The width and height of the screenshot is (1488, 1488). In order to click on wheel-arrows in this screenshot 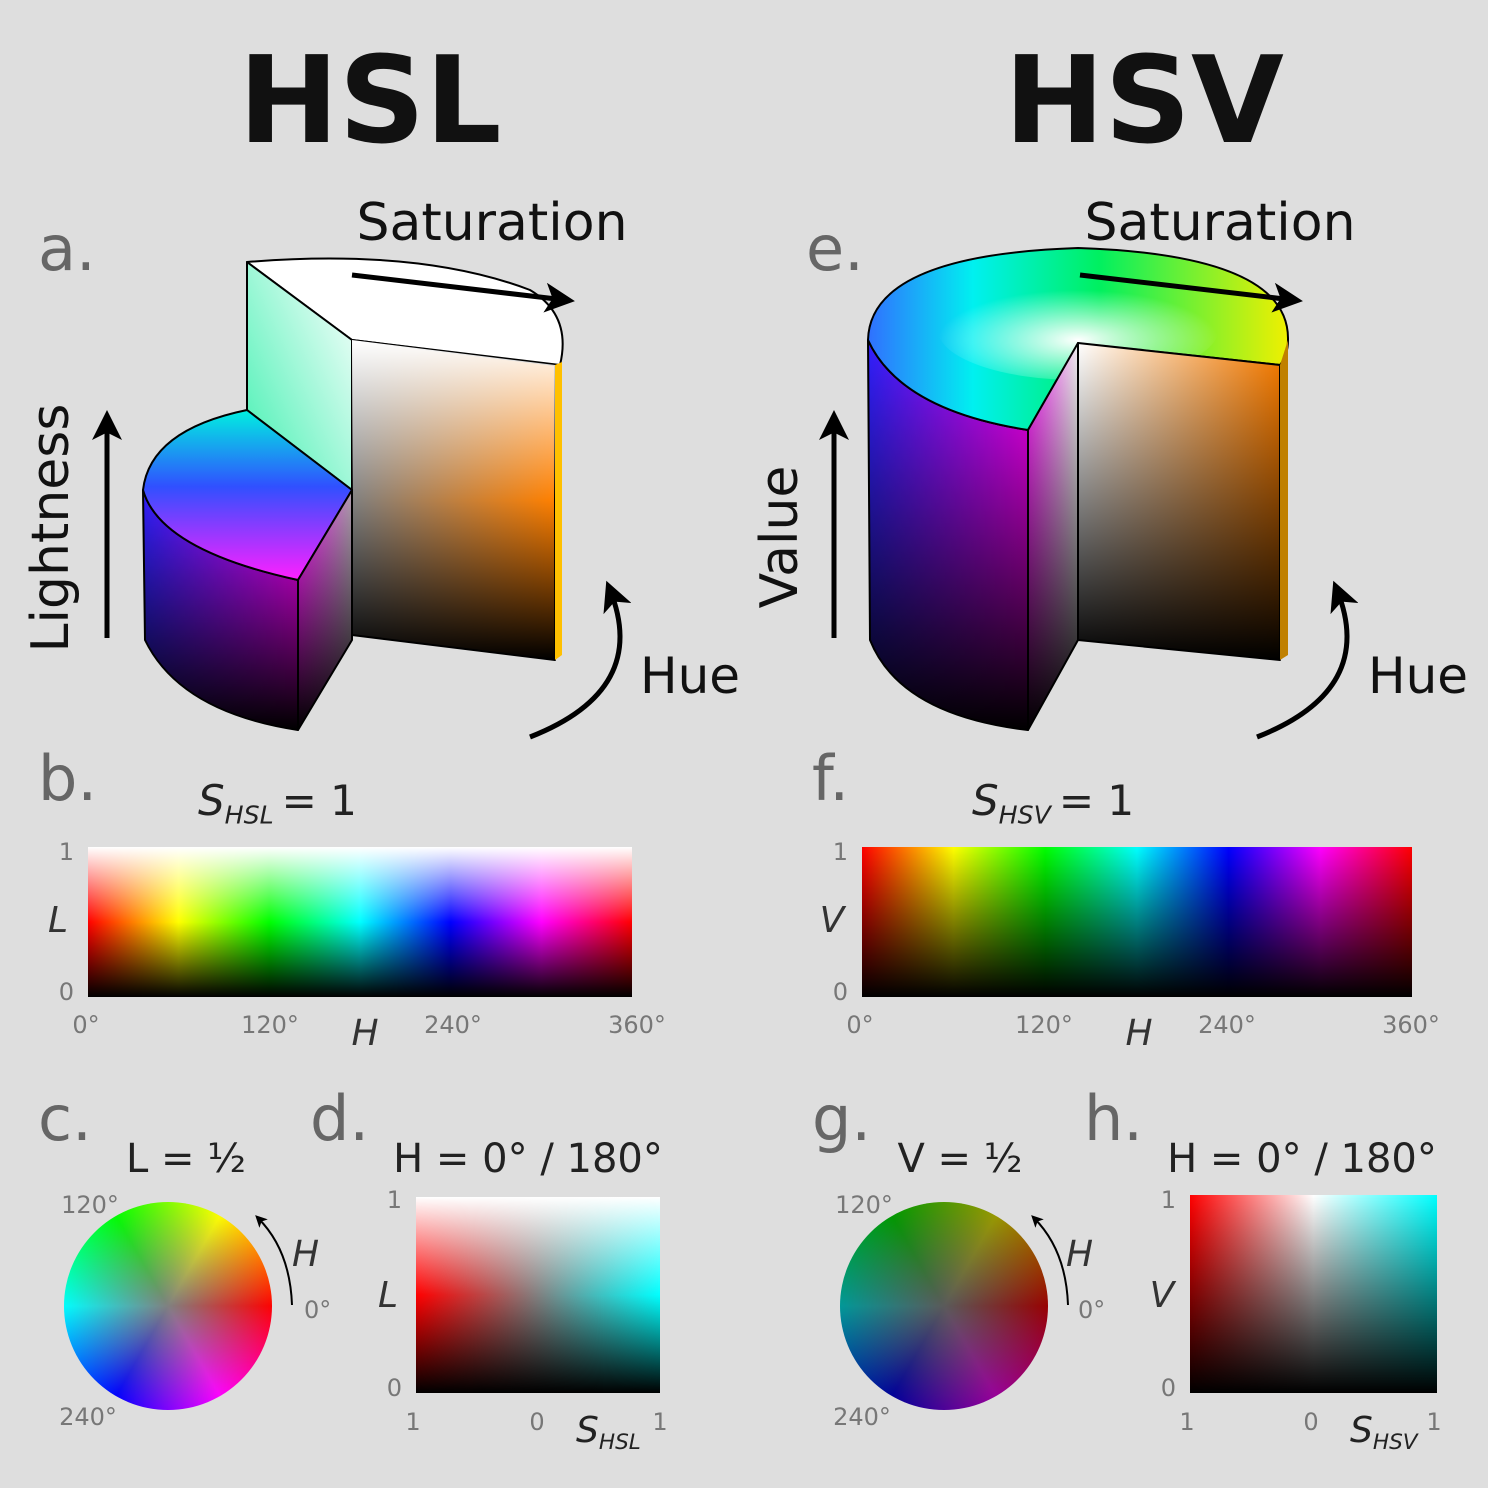, I will do `click(662, 1260)`.